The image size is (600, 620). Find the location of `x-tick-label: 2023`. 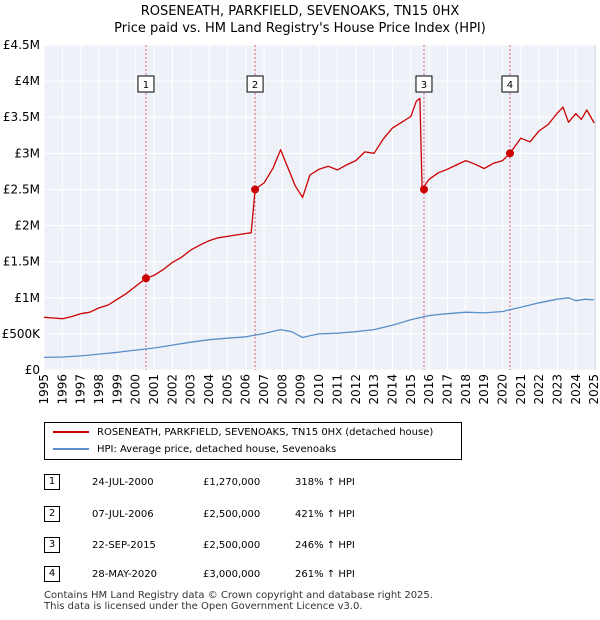

x-tick-label: 2023 is located at coordinates (557, 389).